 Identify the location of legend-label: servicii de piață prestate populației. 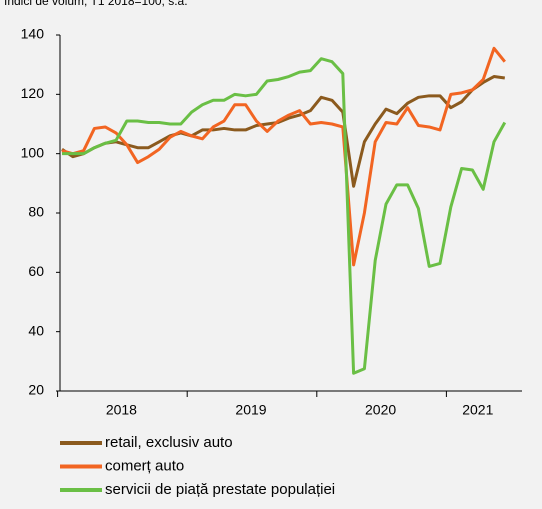
(220, 489).